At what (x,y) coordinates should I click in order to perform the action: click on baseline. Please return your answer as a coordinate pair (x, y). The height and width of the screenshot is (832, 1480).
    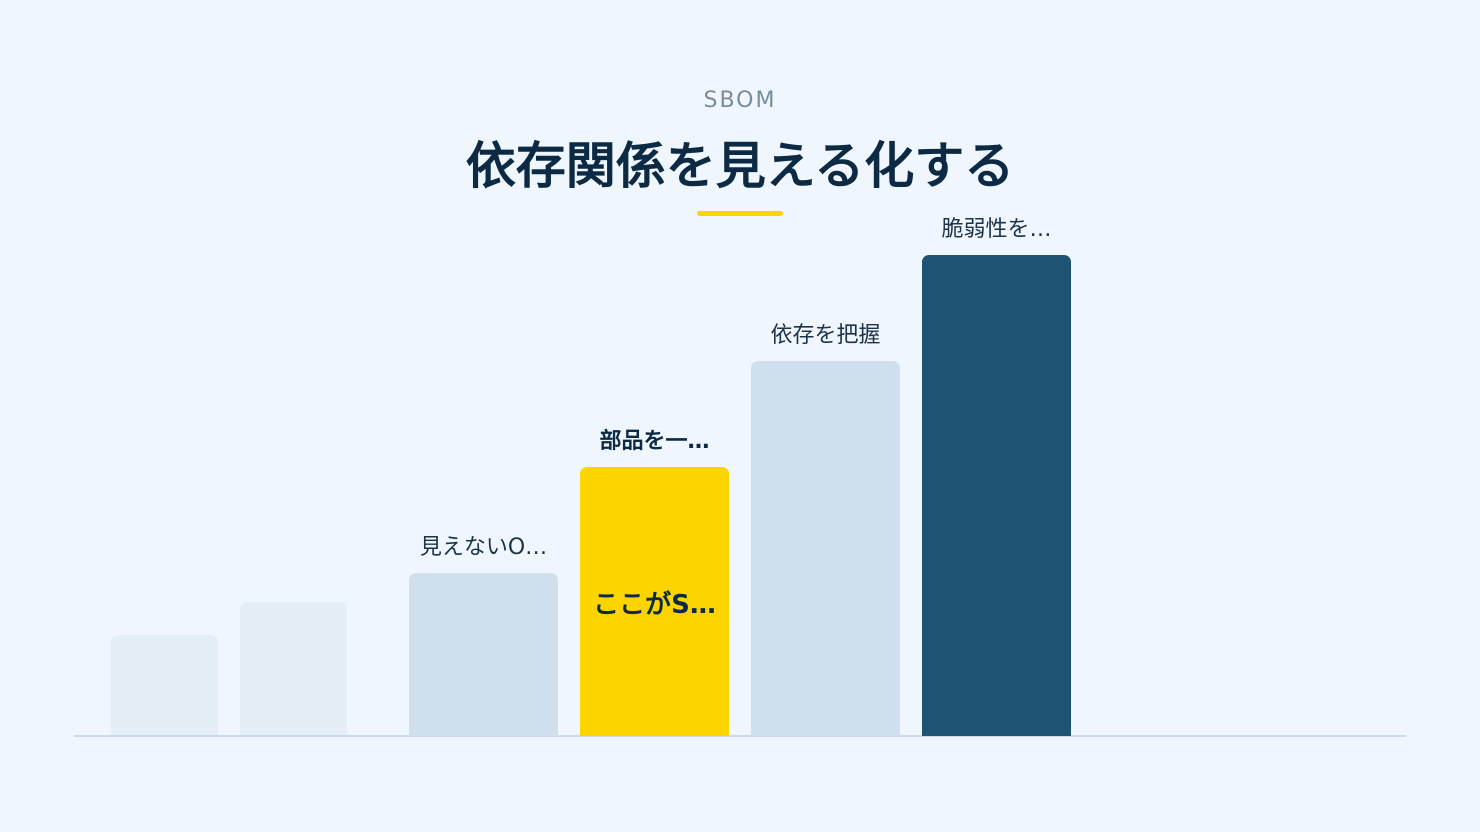
    Looking at the image, I should click on (740, 736).